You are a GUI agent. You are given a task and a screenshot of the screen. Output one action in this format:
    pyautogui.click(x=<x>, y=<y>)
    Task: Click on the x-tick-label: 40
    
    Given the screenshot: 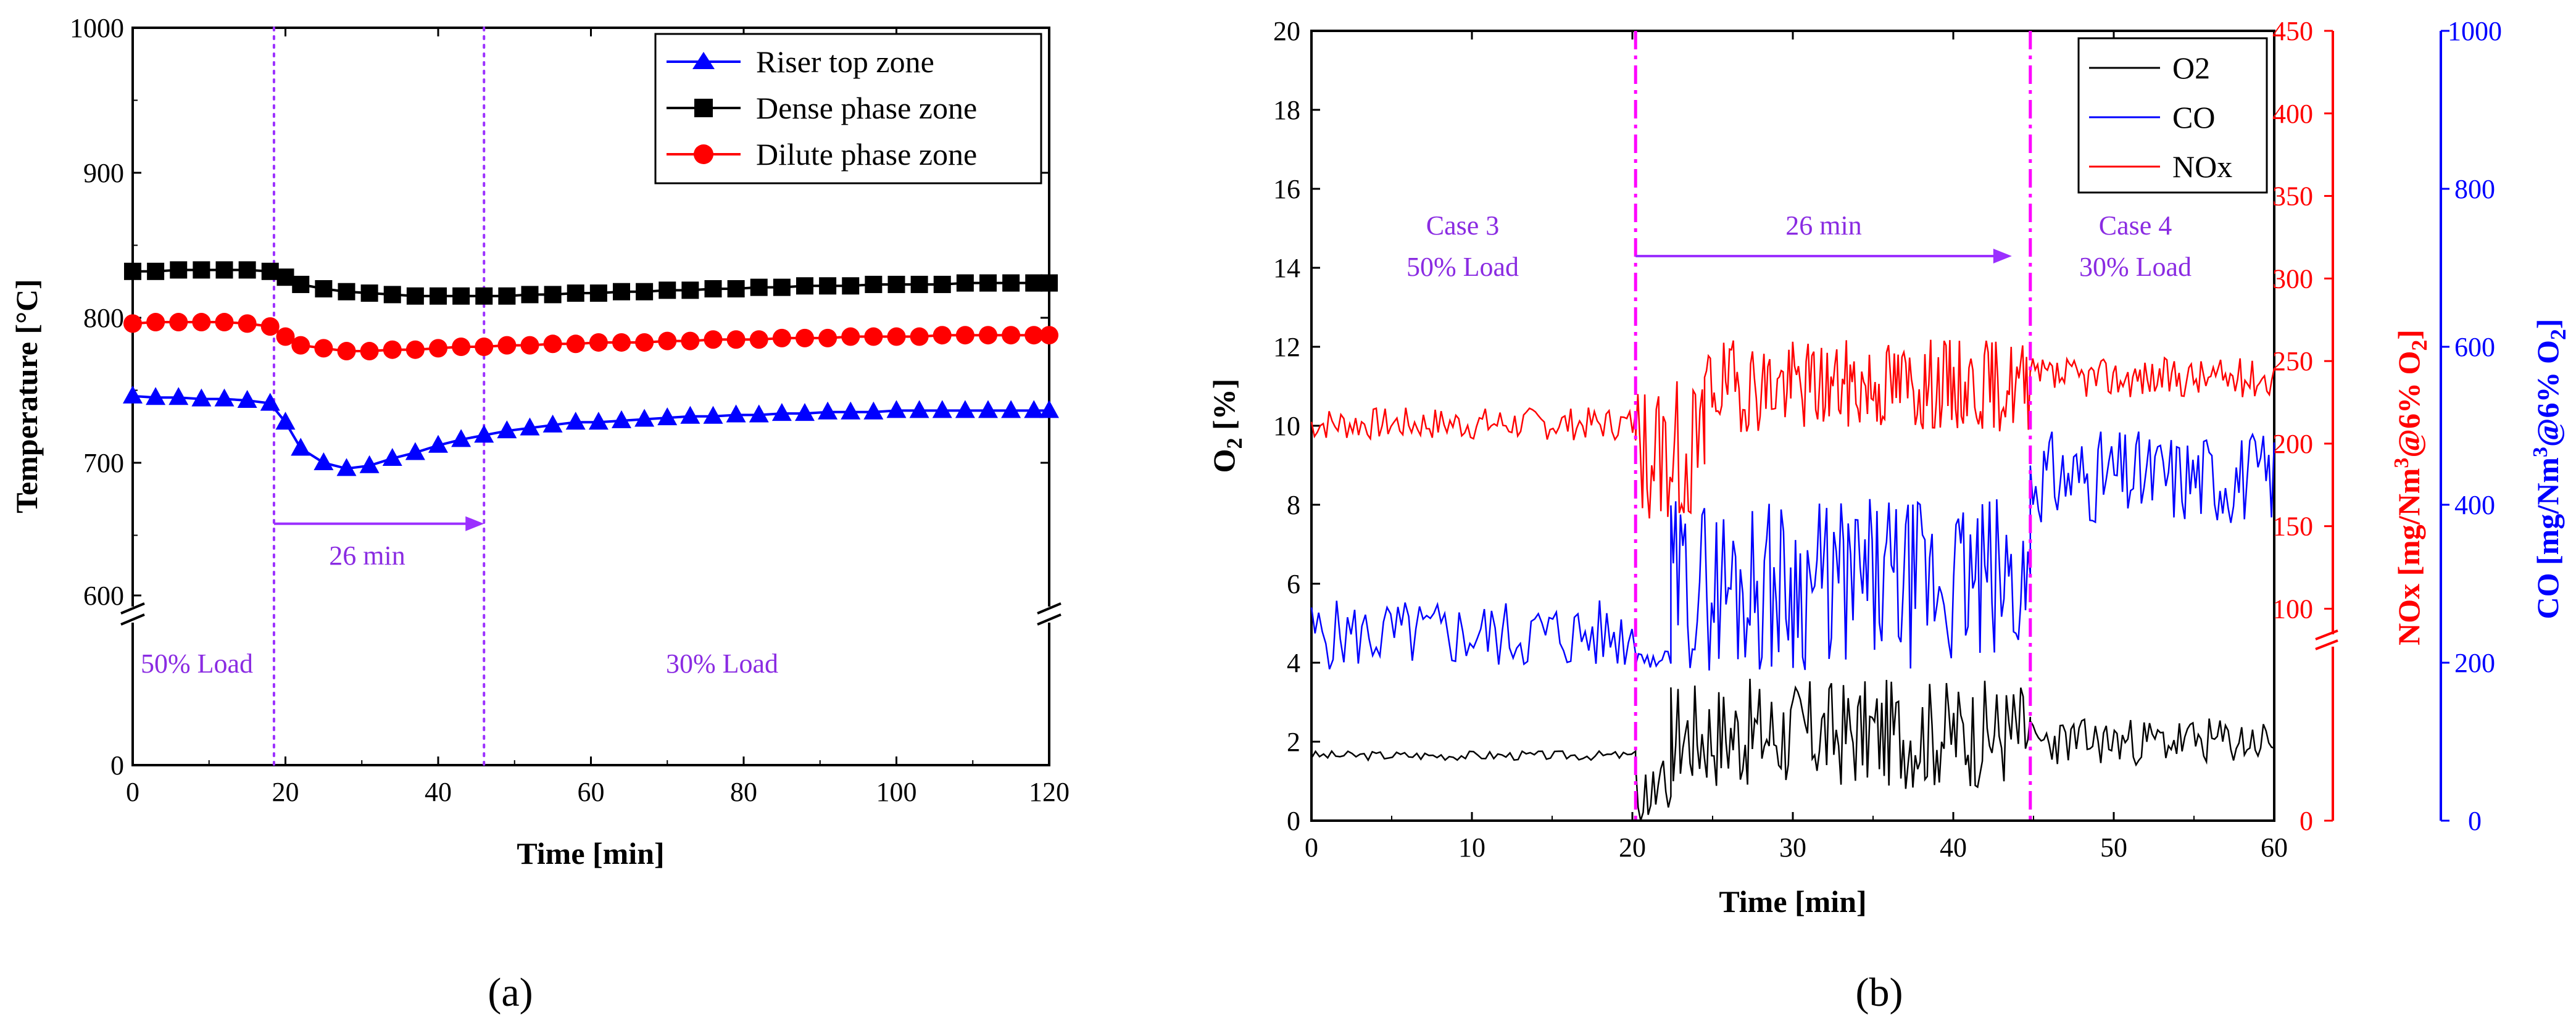 What is the action you would take?
    pyautogui.click(x=1954, y=847)
    